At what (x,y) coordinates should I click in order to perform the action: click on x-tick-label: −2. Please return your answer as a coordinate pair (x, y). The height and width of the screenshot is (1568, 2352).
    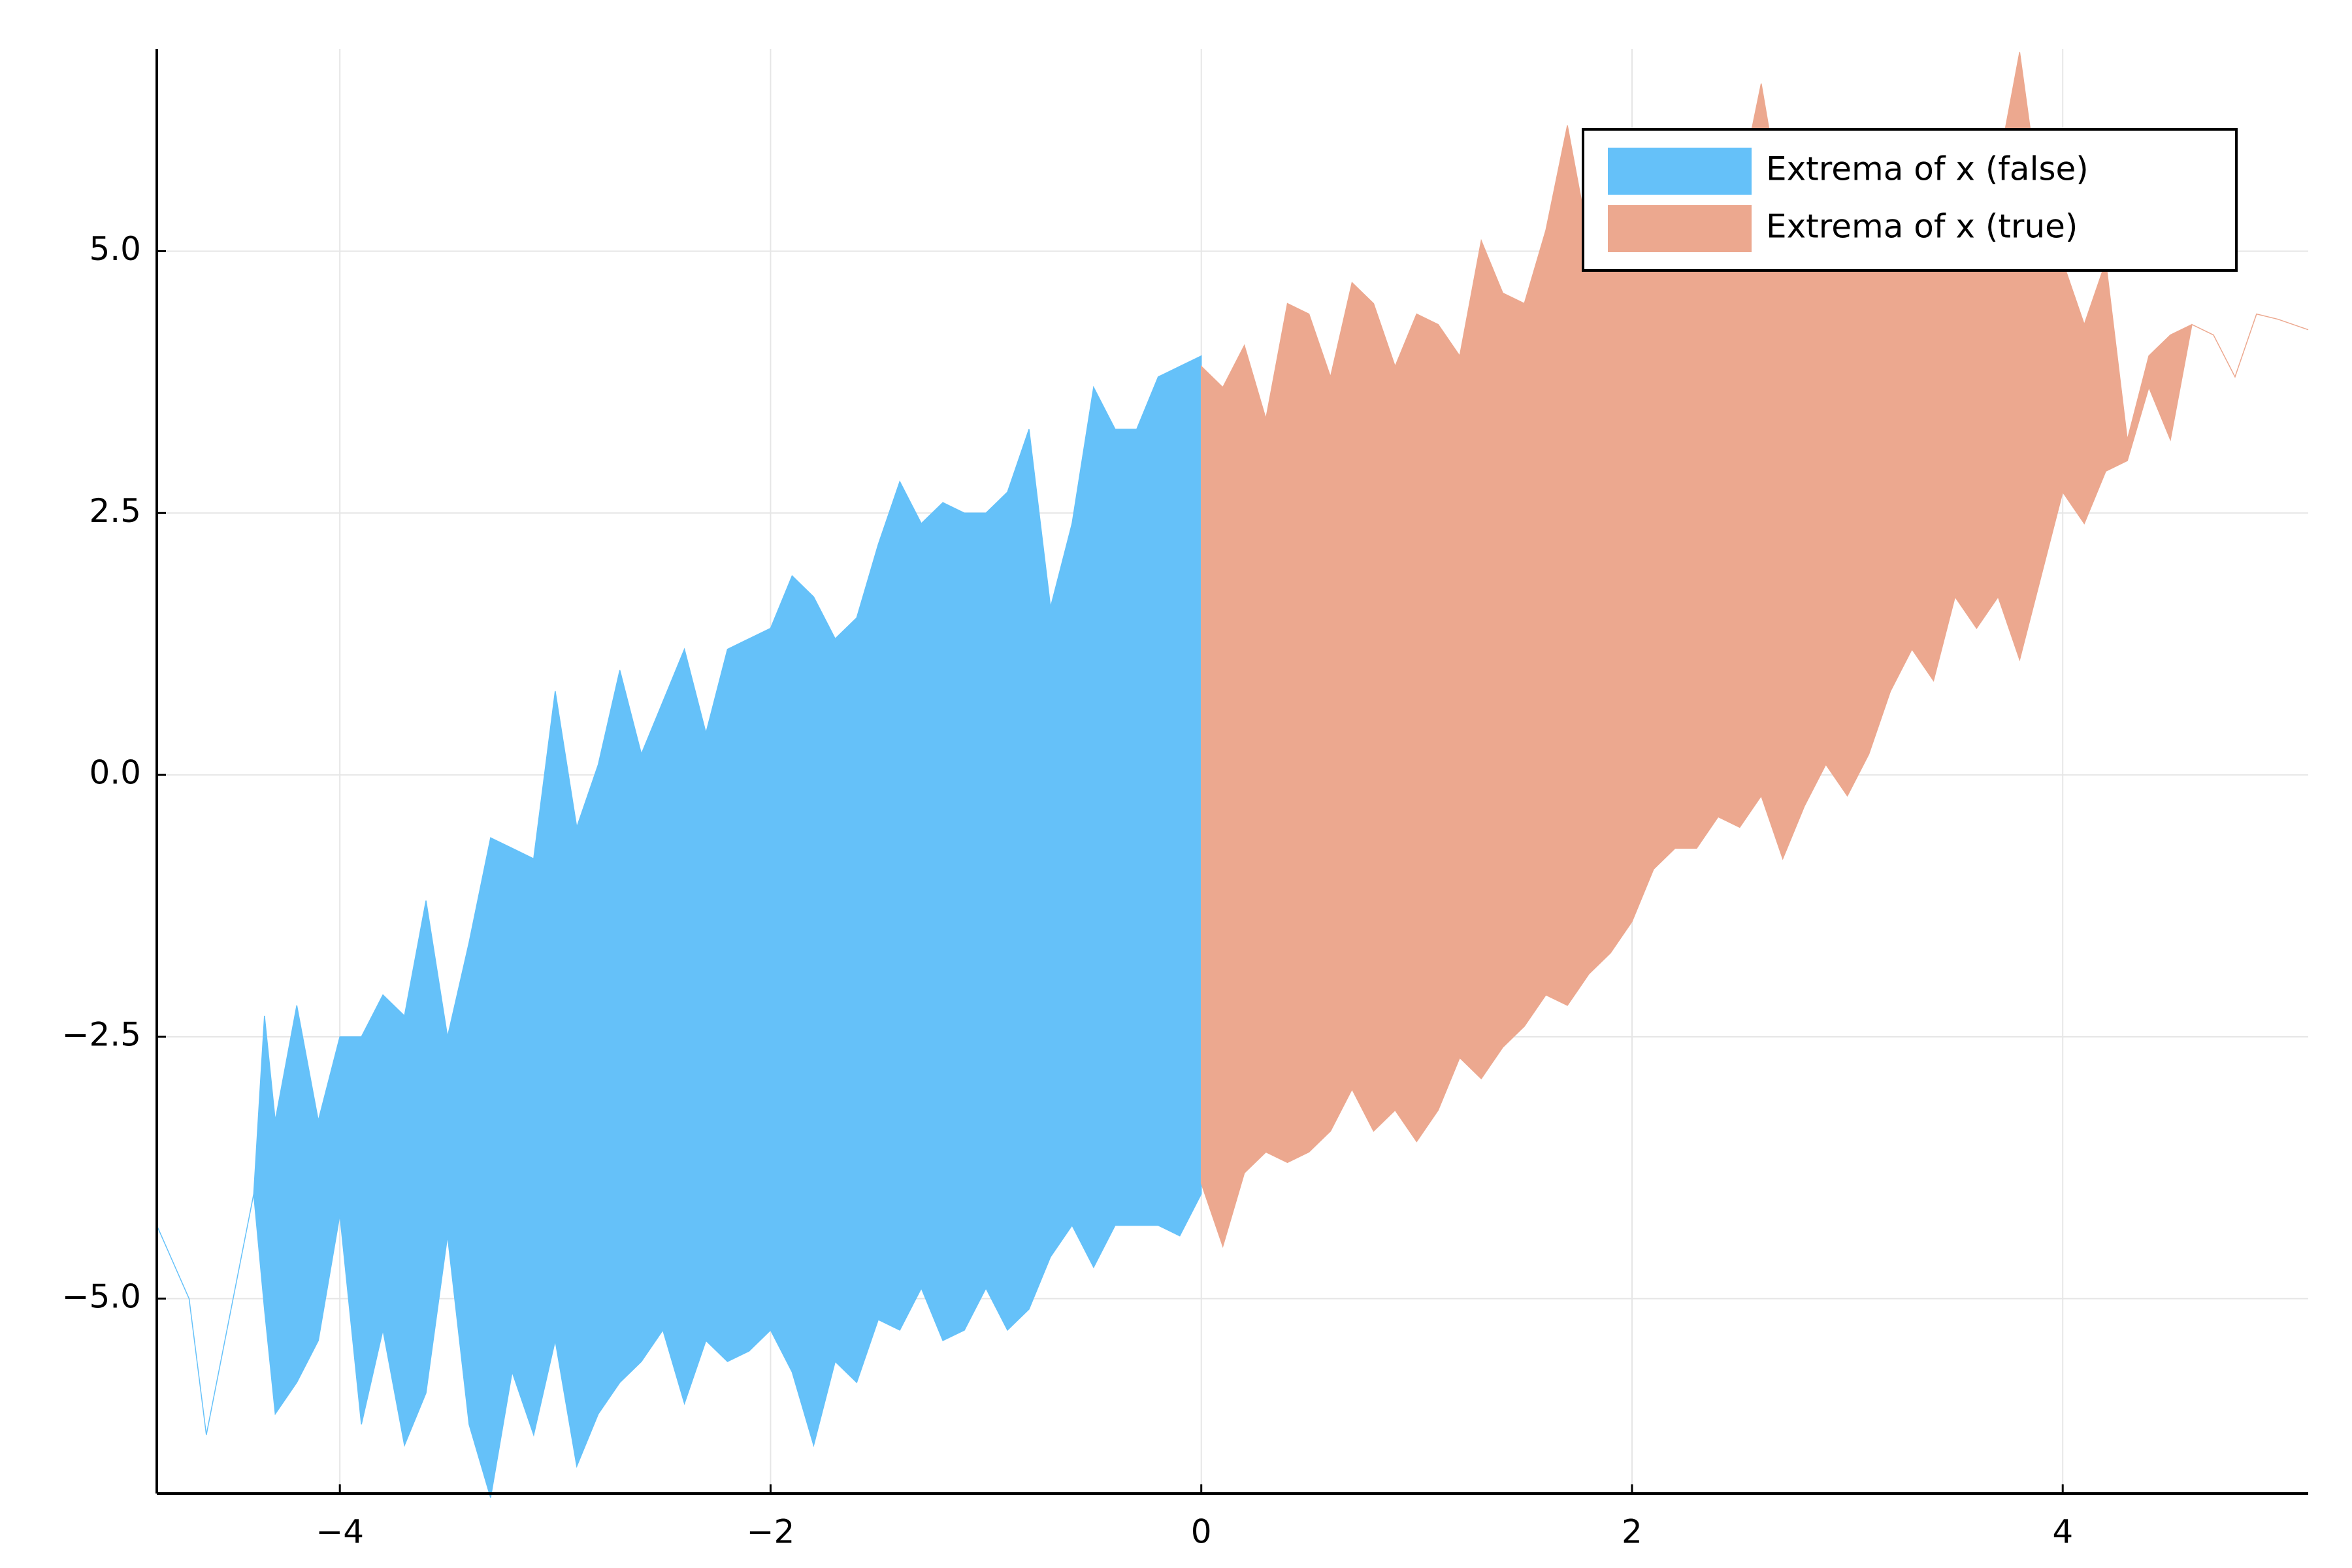
    Looking at the image, I should click on (771, 1532).